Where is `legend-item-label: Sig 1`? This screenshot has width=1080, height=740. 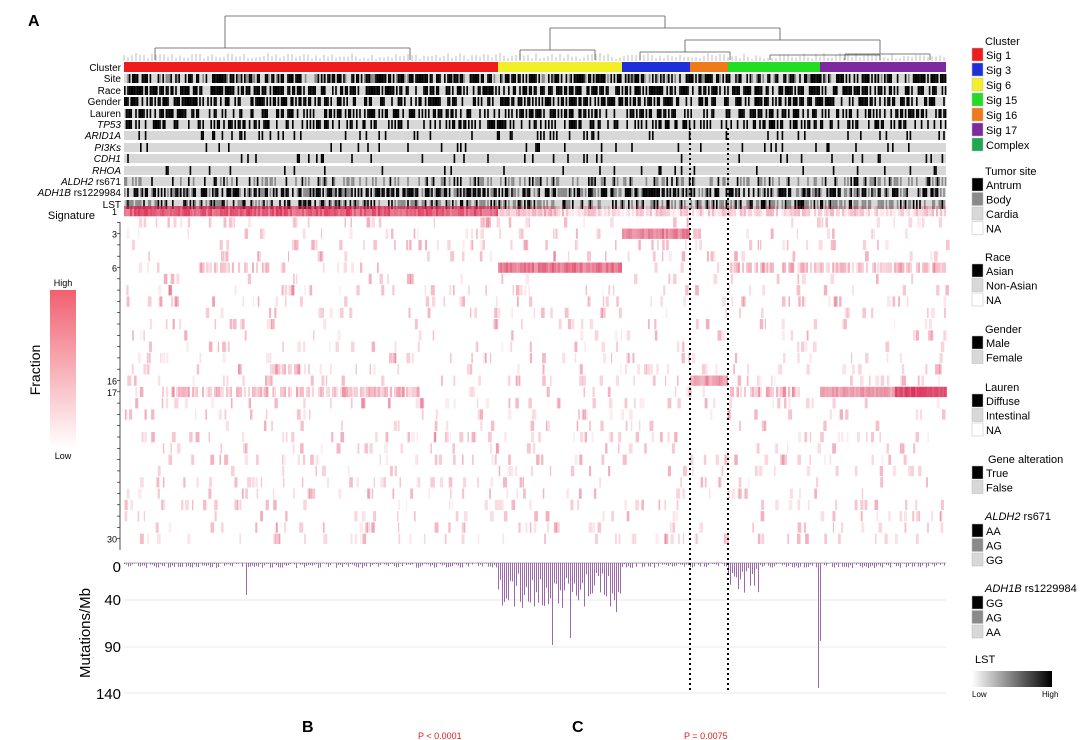
legend-item-label: Sig 1 is located at coordinates (998, 56).